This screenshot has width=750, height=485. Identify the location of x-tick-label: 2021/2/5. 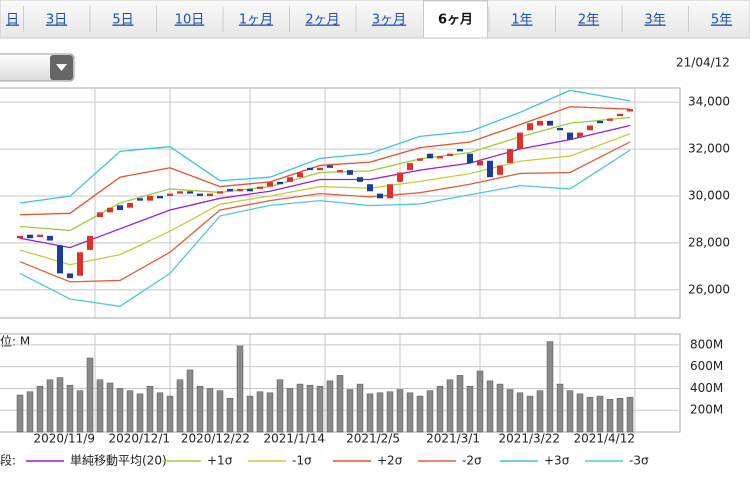
(373, 439).